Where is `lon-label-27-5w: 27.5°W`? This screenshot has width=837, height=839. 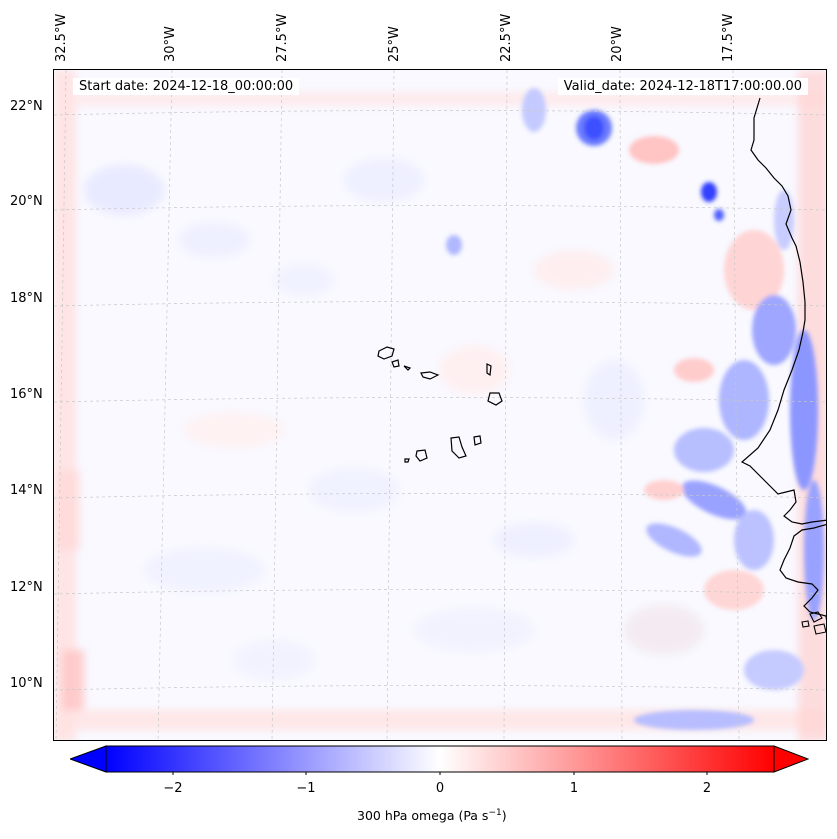 lon-label-27-5w: 27.5°W is located at coordinates (282, 37).